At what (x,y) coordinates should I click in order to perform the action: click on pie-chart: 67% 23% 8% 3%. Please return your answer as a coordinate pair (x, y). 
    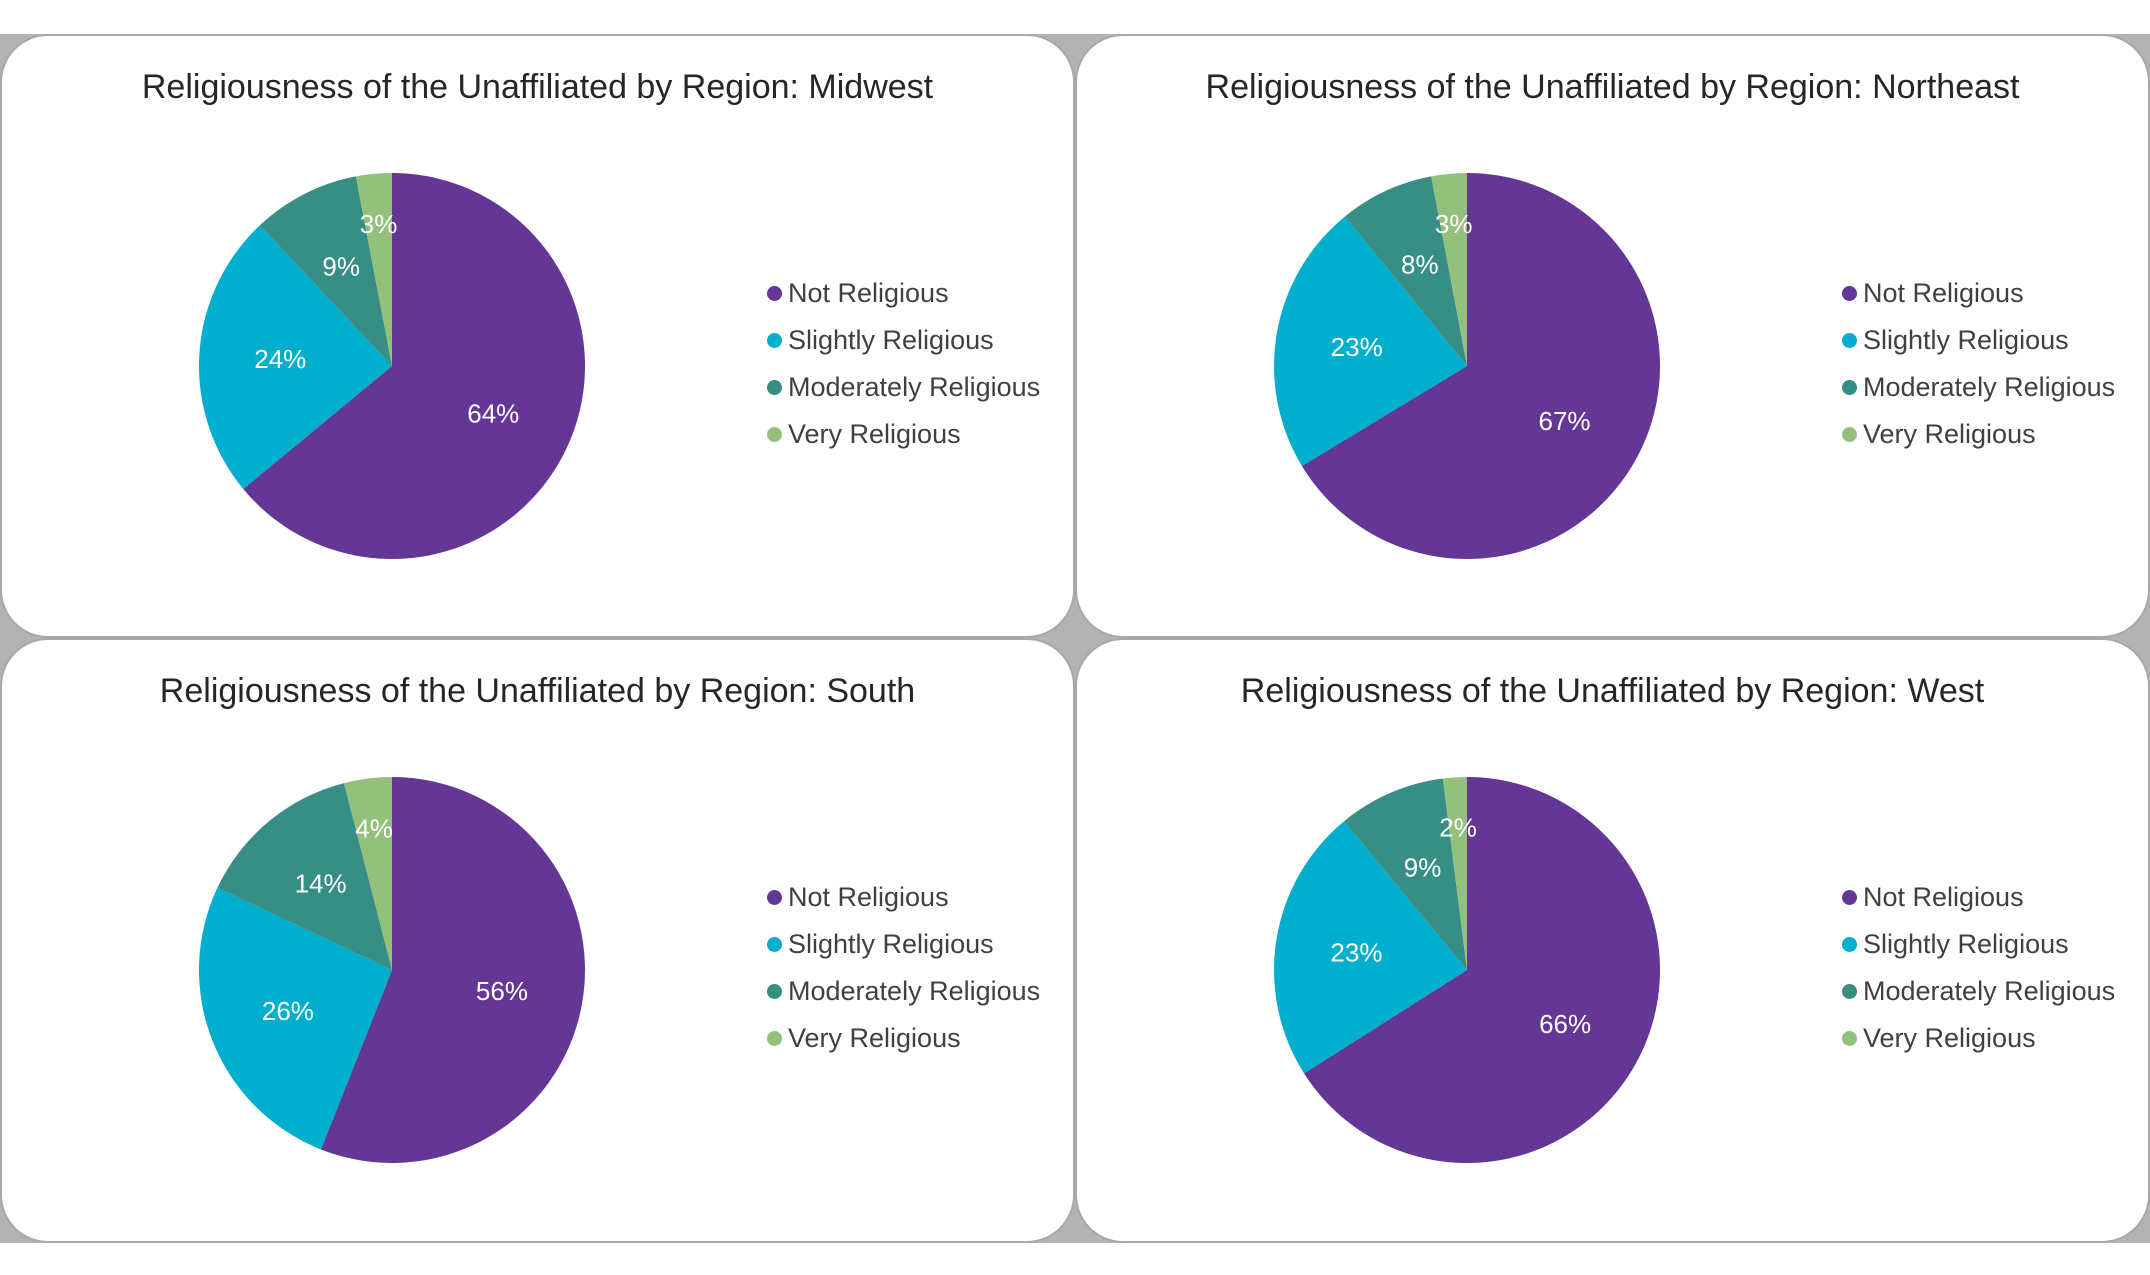
    Looking at the image, I should click on (1467, 366).